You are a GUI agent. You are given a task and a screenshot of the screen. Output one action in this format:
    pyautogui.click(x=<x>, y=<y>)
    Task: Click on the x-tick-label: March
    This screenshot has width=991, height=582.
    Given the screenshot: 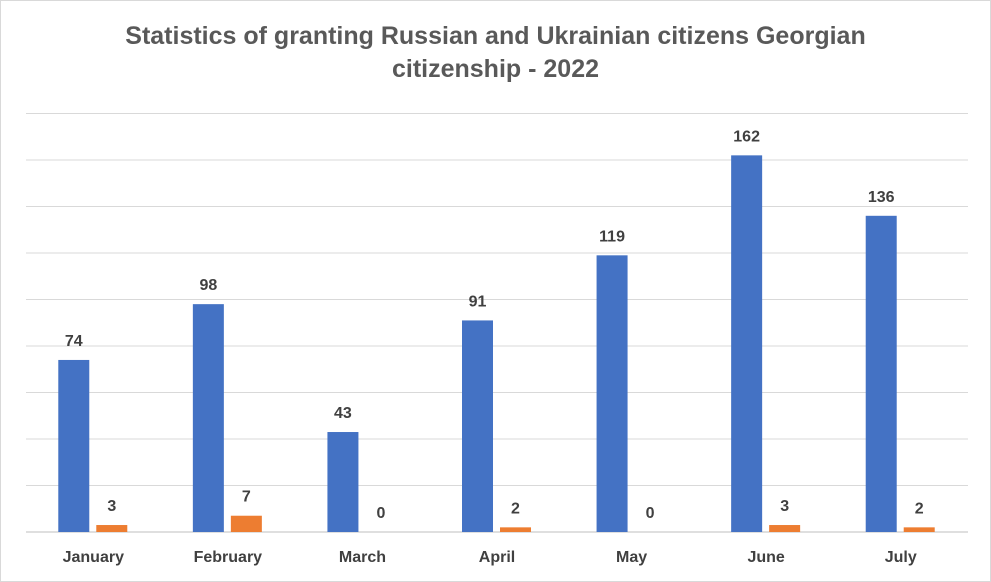 What is the action you would take?
    pyautogui.click(x=362, y=557)
    